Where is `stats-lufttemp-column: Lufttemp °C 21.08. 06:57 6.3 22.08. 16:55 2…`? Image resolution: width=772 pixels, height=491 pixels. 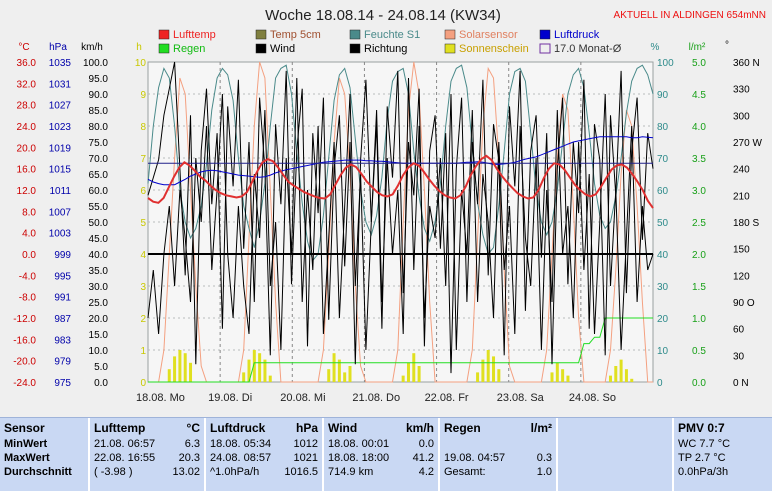
stats-lufttemp-column: Lufttemp °C 21.08. 06:57 6.3 22.08. 16:55 2… is located at coordinates (148, 454).